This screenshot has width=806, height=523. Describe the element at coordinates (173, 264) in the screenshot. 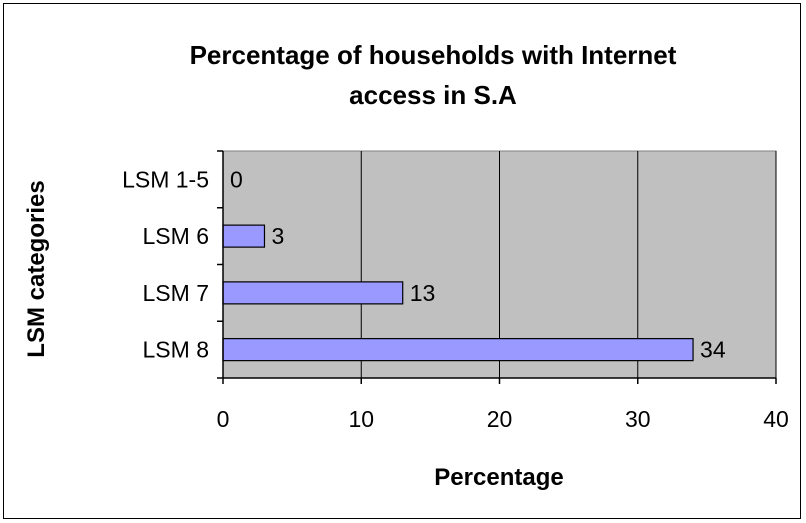

I see `y-axis: LSM 1-5 LSM 6 LSM 7 LSM 8` at that location.